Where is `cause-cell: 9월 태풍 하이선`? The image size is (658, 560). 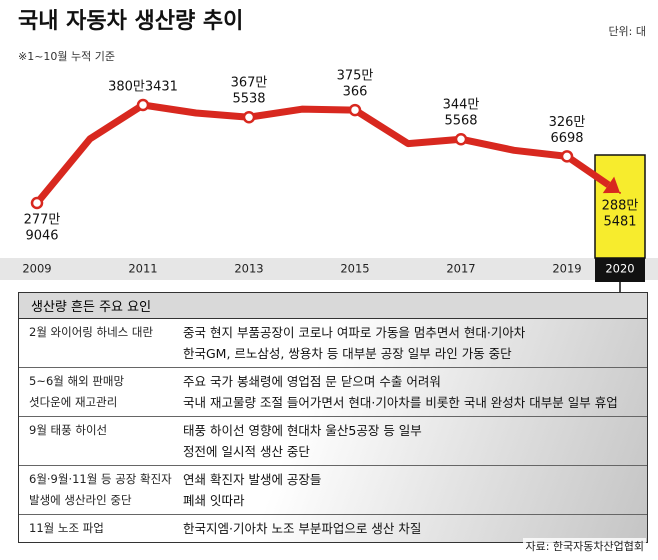 cause-cell: 9월 태풍 하이선 is located at coordinates (95, 441).